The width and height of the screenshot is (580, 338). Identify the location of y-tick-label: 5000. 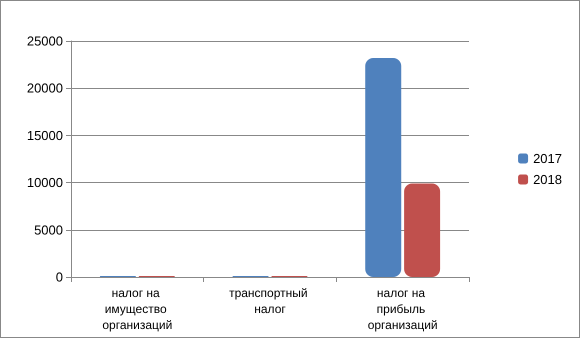
(48, 230).